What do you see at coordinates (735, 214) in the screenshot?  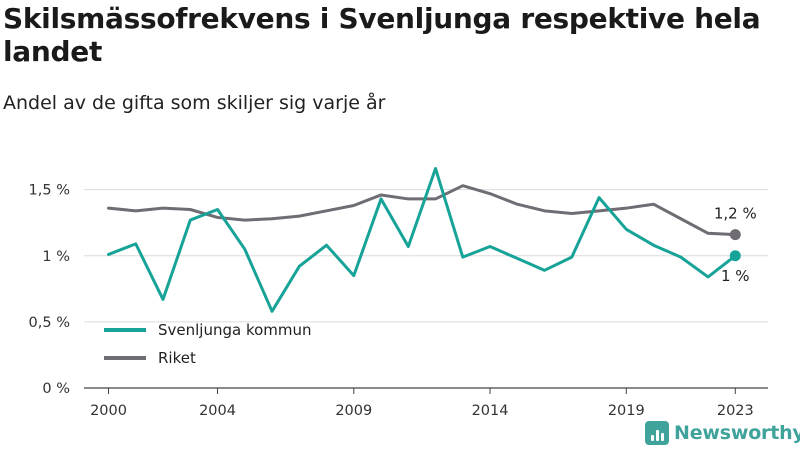 I see `end-value-label: 1,2 %` at bounding box center [735, 214].